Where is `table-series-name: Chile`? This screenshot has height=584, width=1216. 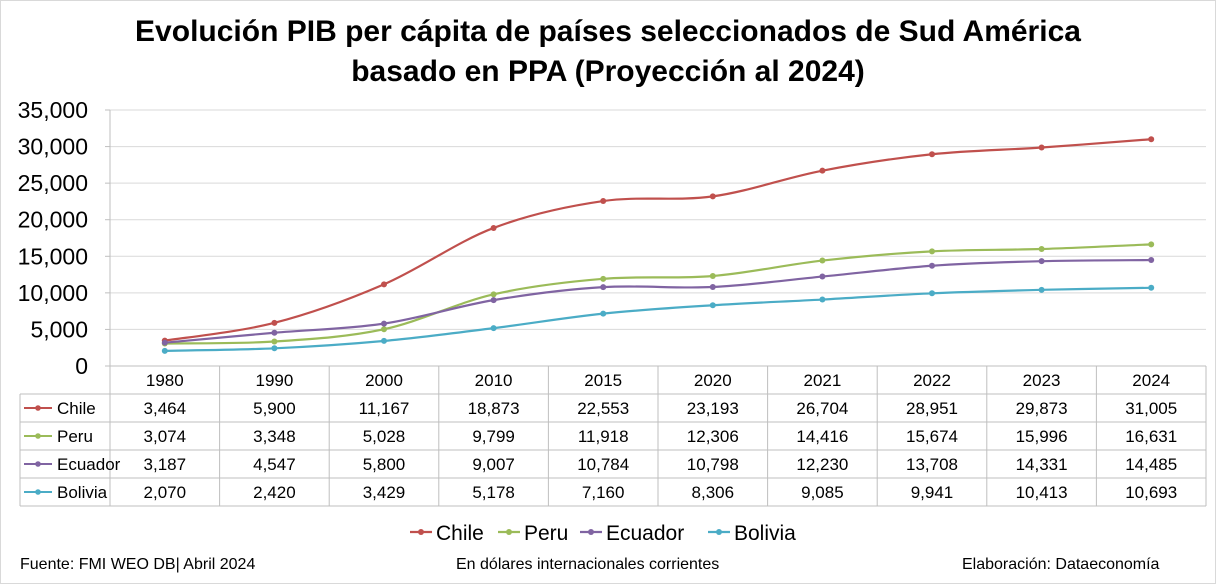
table-series-name: Chile is located at coordinates (76, 408).